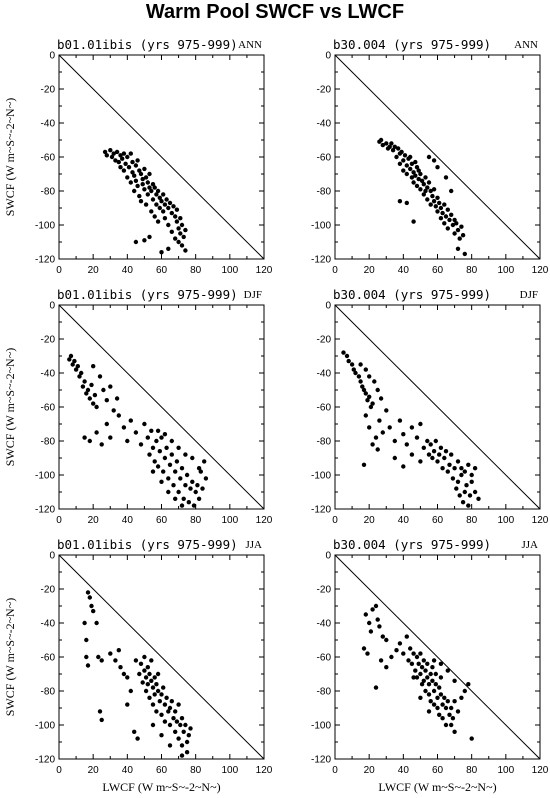 This screenshot has width=550, height=798. What do you see at coordinates (437, 157) in the screenshot?
I see `one-to-one-line` at bounding box center [437, 157].